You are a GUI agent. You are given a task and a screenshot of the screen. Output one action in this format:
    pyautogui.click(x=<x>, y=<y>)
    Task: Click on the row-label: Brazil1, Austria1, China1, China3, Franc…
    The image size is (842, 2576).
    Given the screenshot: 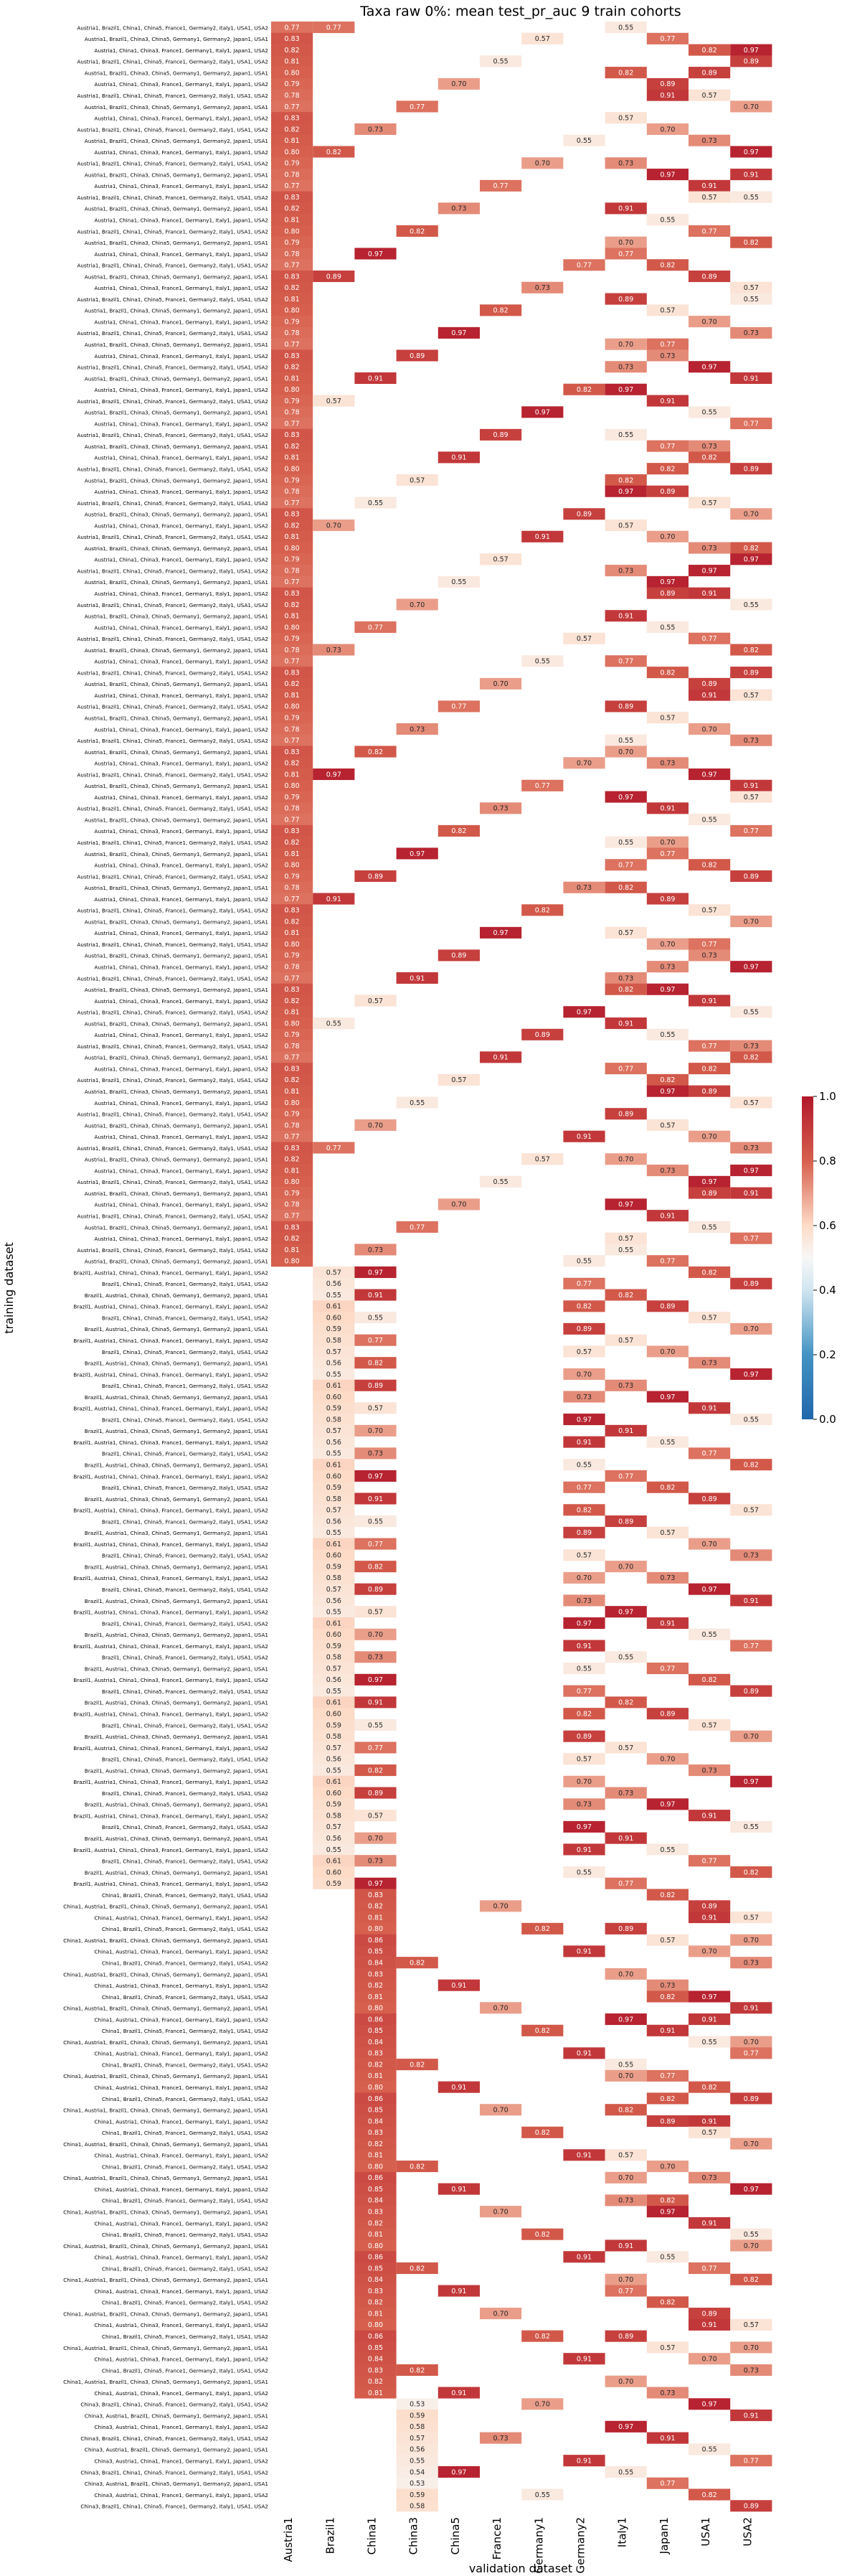 What is the action you would take?
    pyautogui.click(x=170, y=1646)
    